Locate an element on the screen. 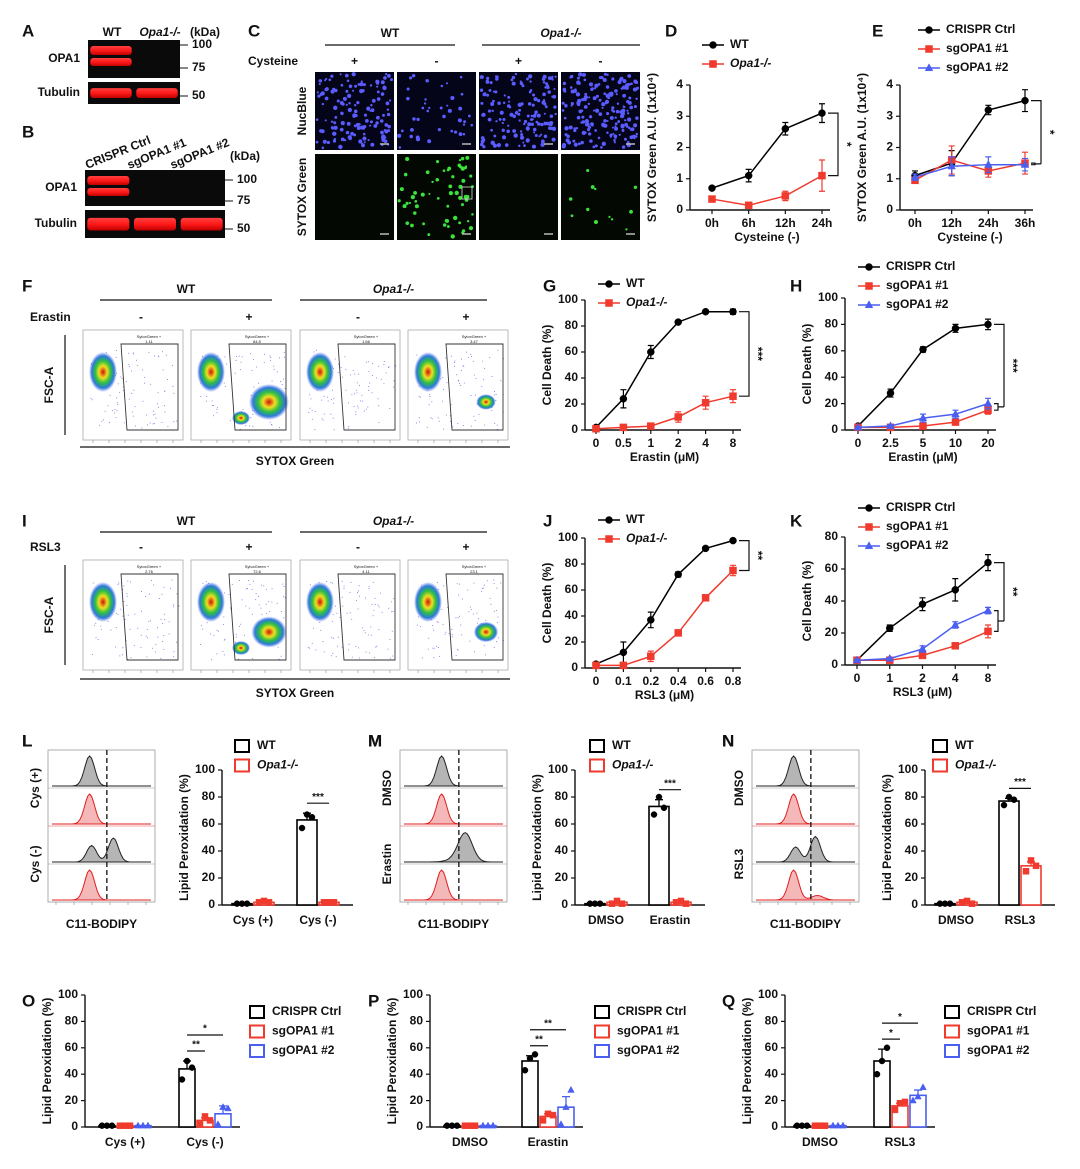 Image resolution: width=1080 pixels, height=1169 pixels. legend-label: CRISPR Ctrl is located at coordinates (920, 507).